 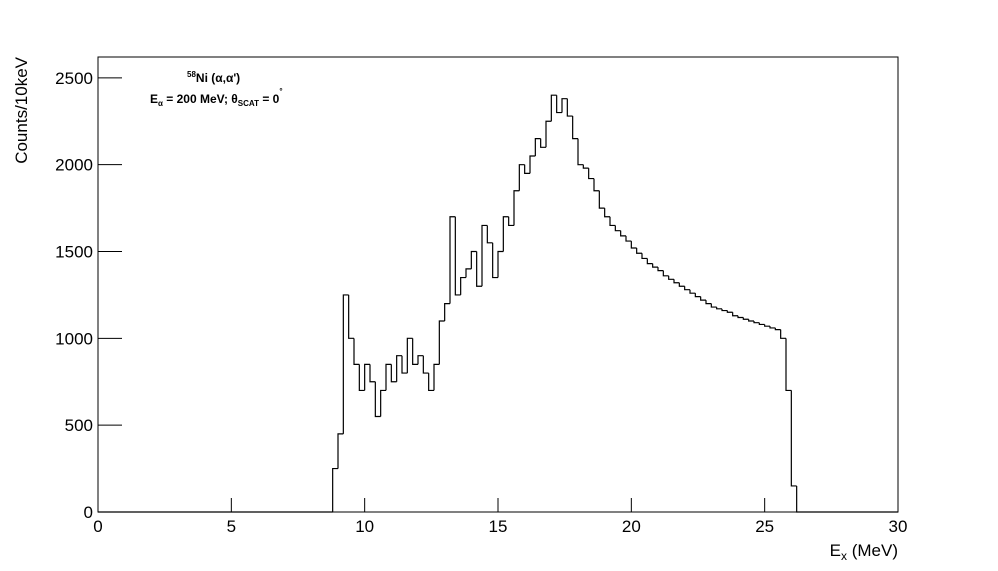 What do you see at coordinates (864, 552) in the screenshot?
I see `x-axis-label: Ex (MeV)` at bounding box center [864, 552].